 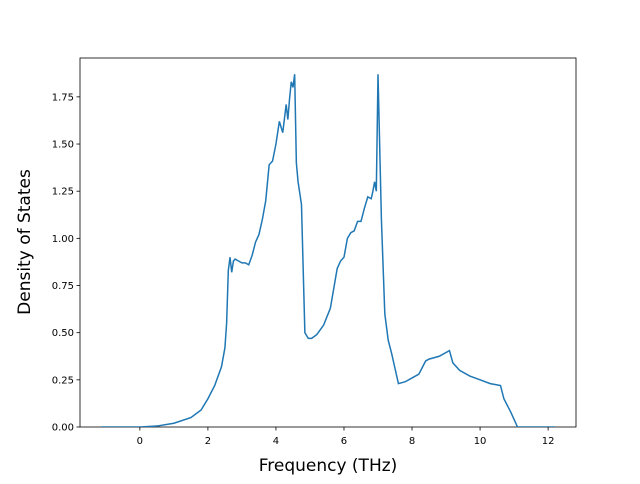 I want to click on y-tick-label: 0.25, so click(x=63, y=380).